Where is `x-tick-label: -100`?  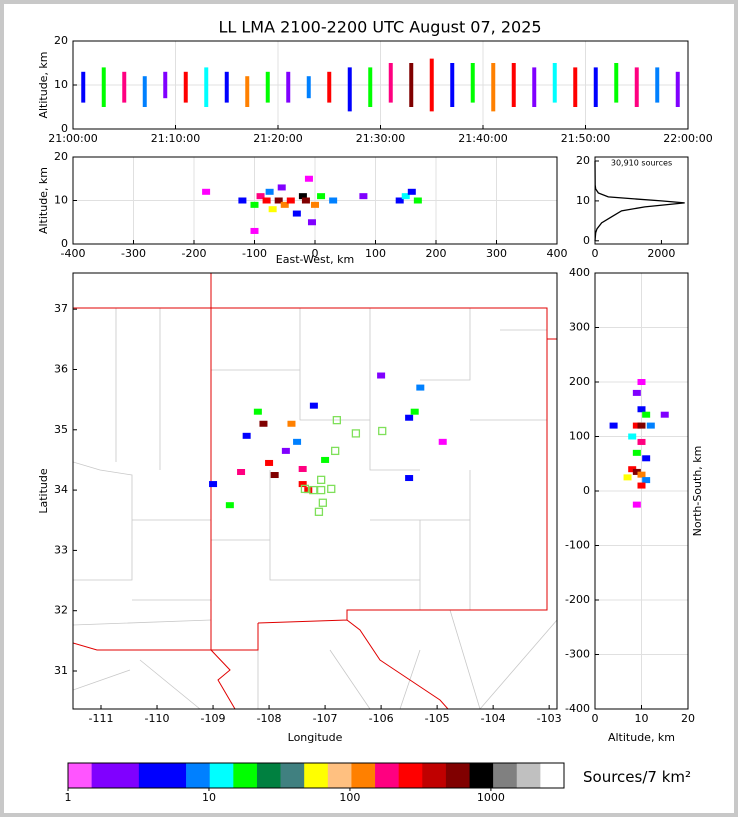
x-tick-label: -100 is located at coordinates (254, 253).